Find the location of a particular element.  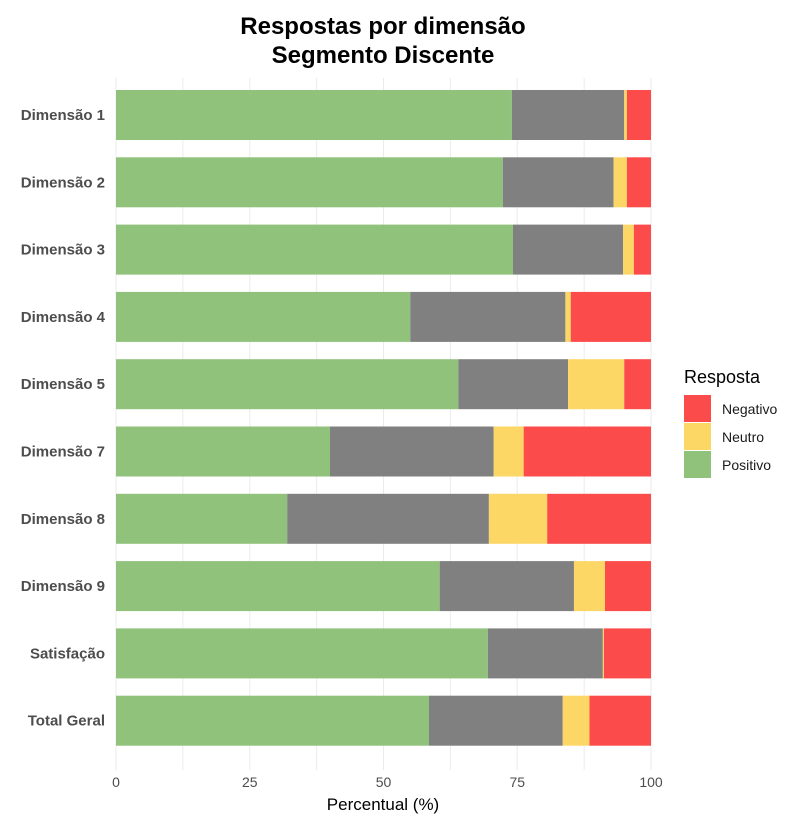

y-tick-label: Dimensão 3 is located at coordinates (63, 250).